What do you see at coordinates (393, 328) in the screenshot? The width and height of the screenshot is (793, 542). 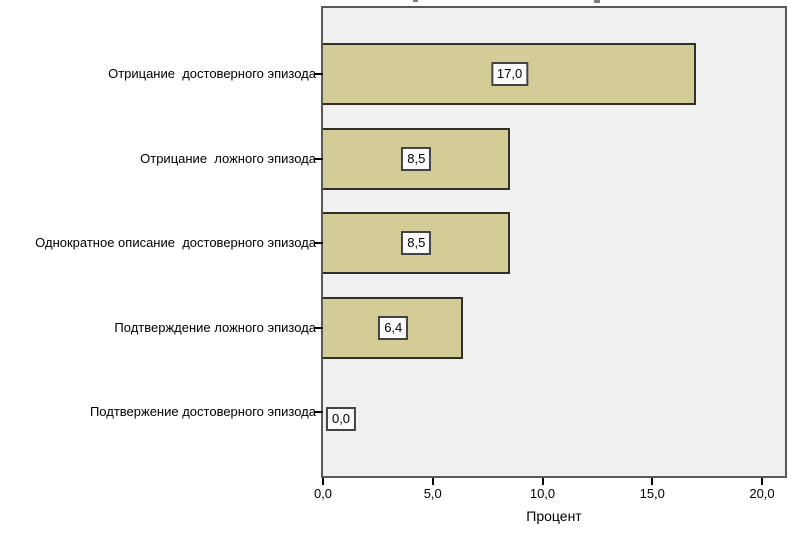 I see `value-label: 6,4` at bounding box center [393, 328].